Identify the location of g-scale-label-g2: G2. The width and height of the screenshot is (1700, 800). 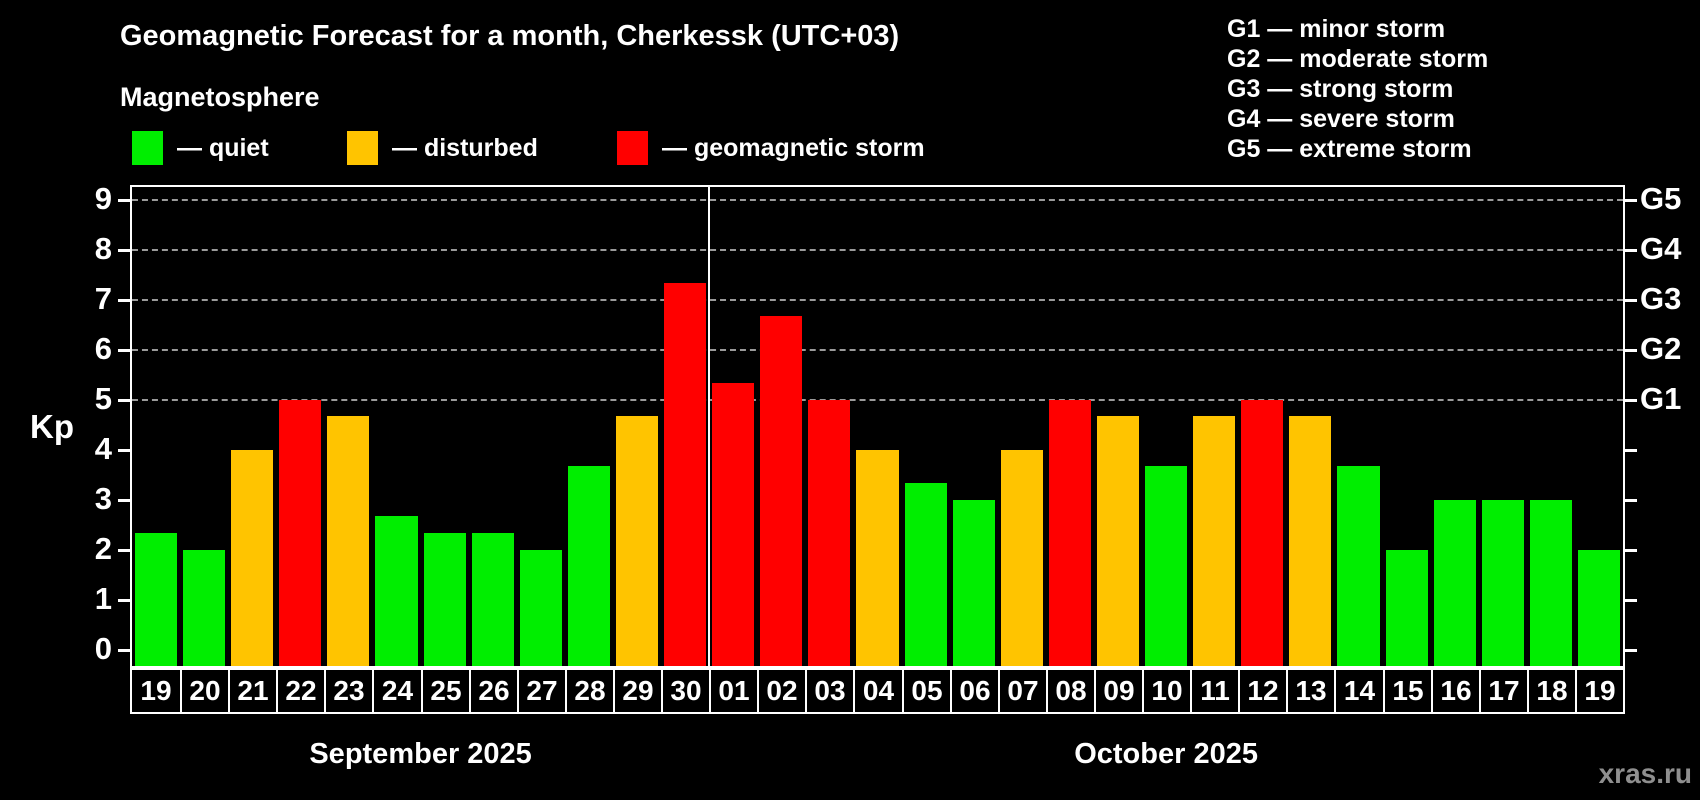
(1661, 348).